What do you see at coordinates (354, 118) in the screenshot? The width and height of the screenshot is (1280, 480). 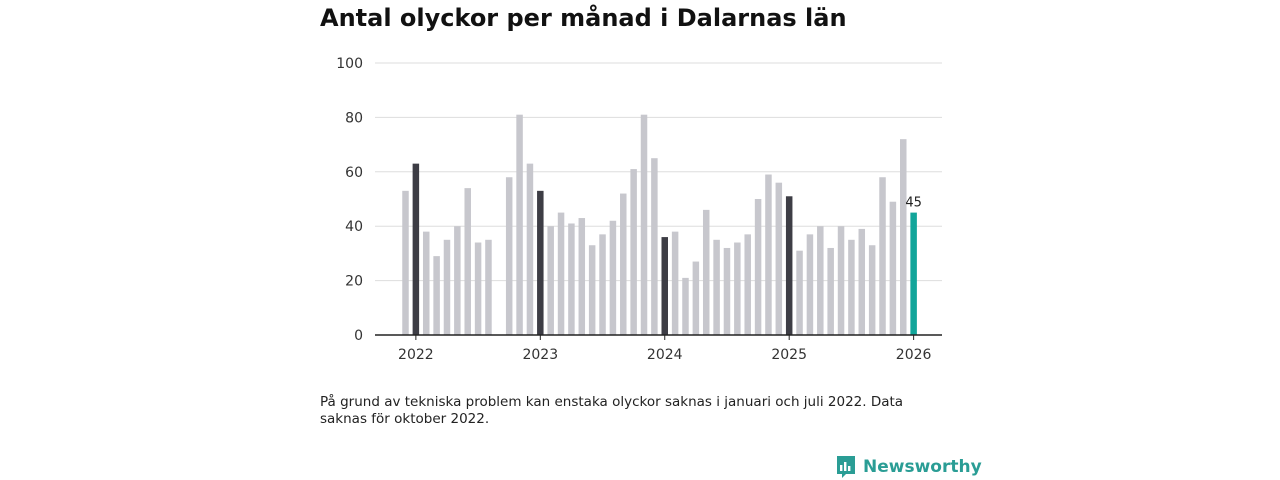 I see `y-tick-label: 80` at bounding box center [354, 118].